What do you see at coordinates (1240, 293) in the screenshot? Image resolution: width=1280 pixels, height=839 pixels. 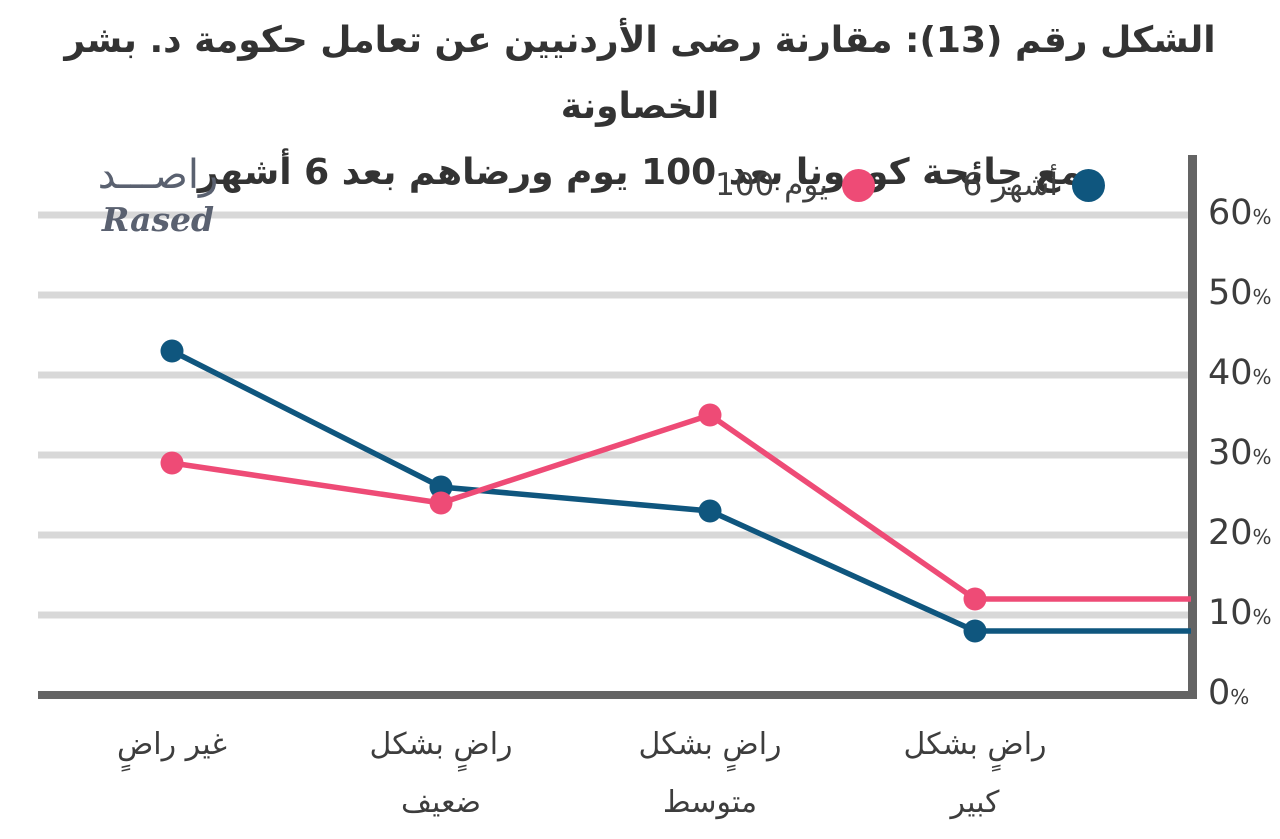 I see `y-tick-label: 50%` at bounding box center [1240, 293].